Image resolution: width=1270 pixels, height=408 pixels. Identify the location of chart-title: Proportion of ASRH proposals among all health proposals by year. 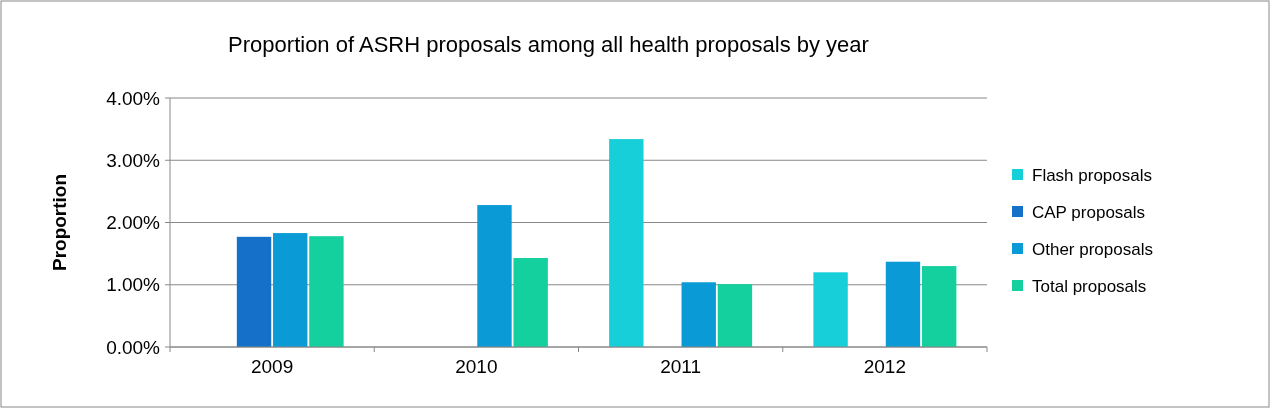
(548, 44).